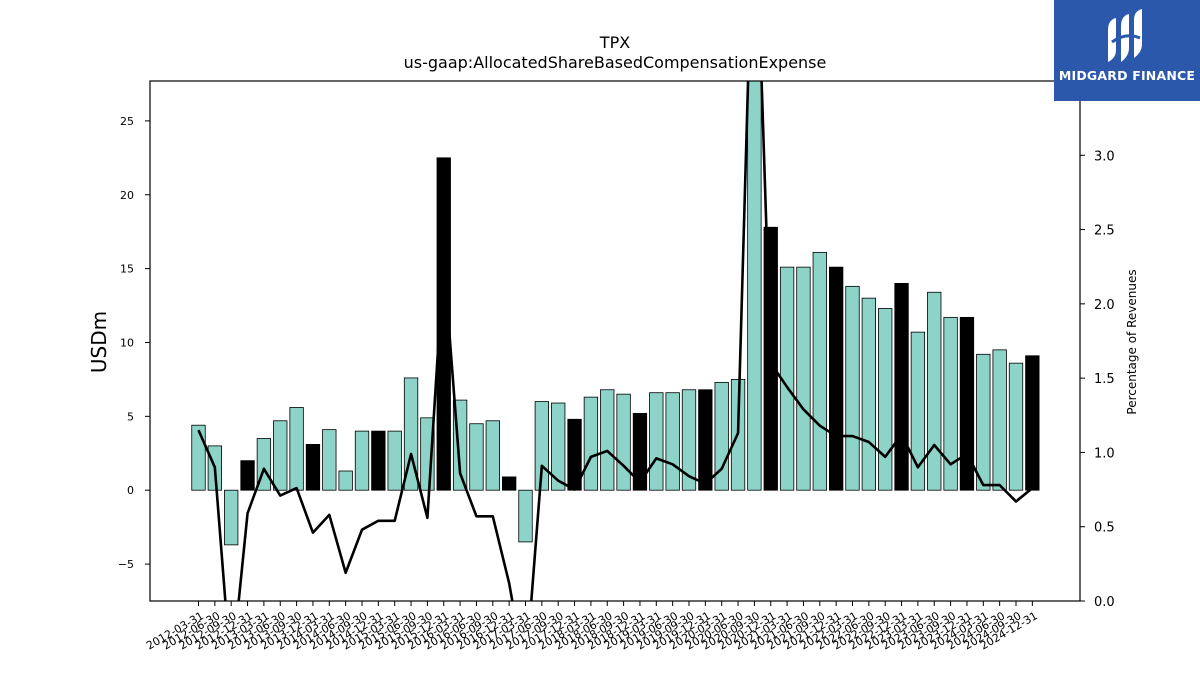 This screenshot has width=1200, height=675. I want to click on y-tick-label: 5, so click(130, 416).